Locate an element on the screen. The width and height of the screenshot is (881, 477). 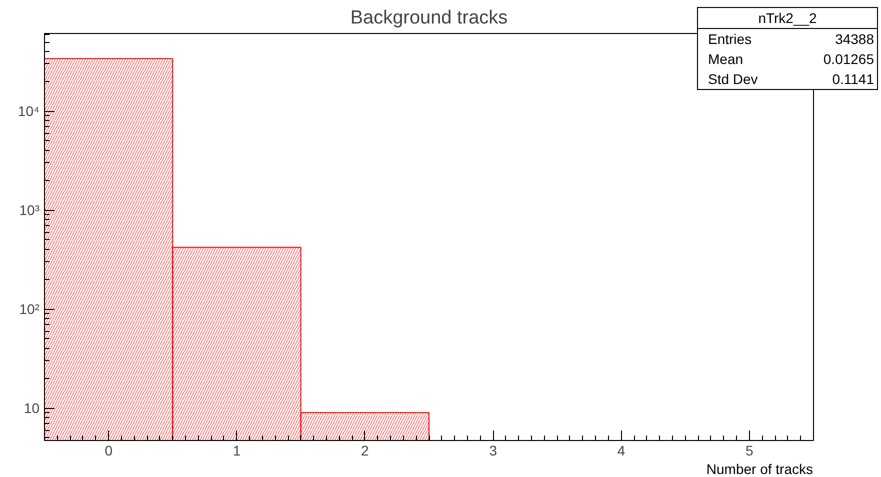
annotation: Entries is located at coordinates (730, 39).